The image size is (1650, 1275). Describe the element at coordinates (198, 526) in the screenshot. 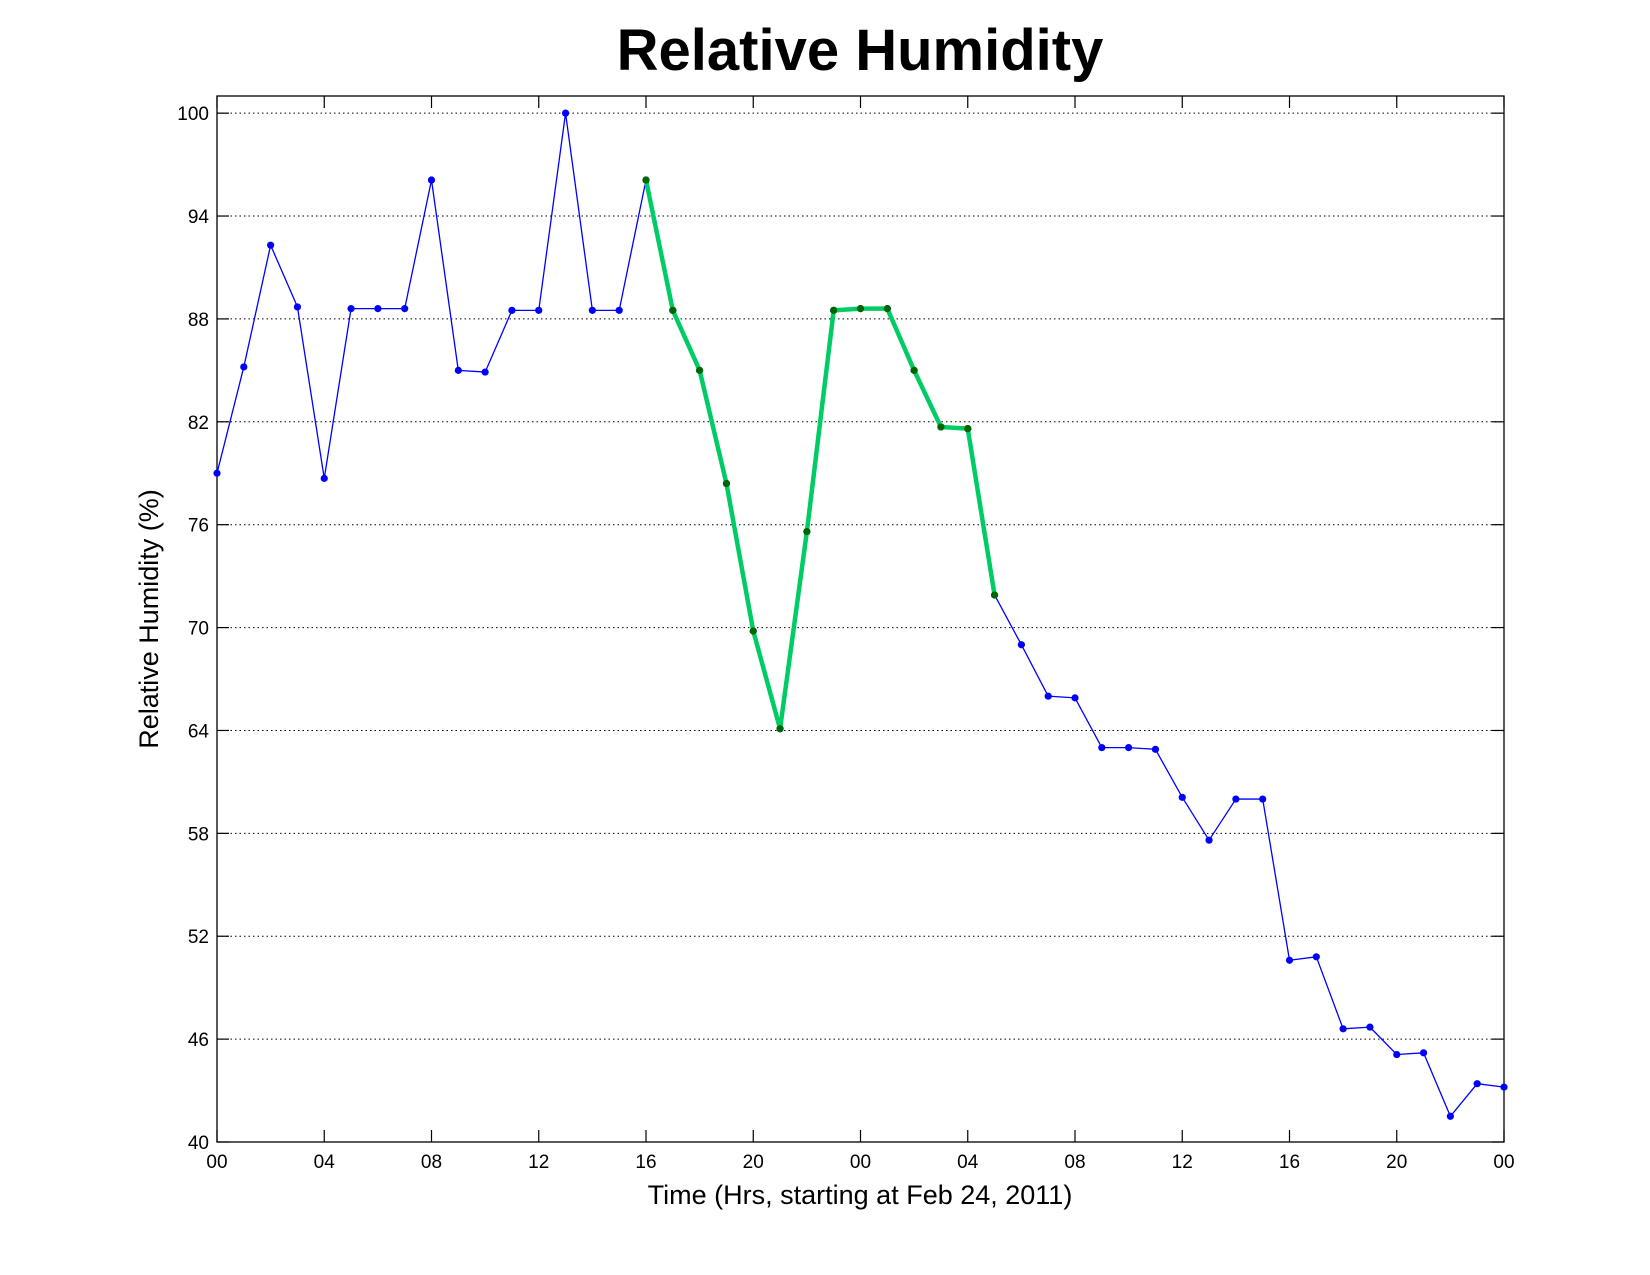

I see `y-tick-label: 76` at that location.